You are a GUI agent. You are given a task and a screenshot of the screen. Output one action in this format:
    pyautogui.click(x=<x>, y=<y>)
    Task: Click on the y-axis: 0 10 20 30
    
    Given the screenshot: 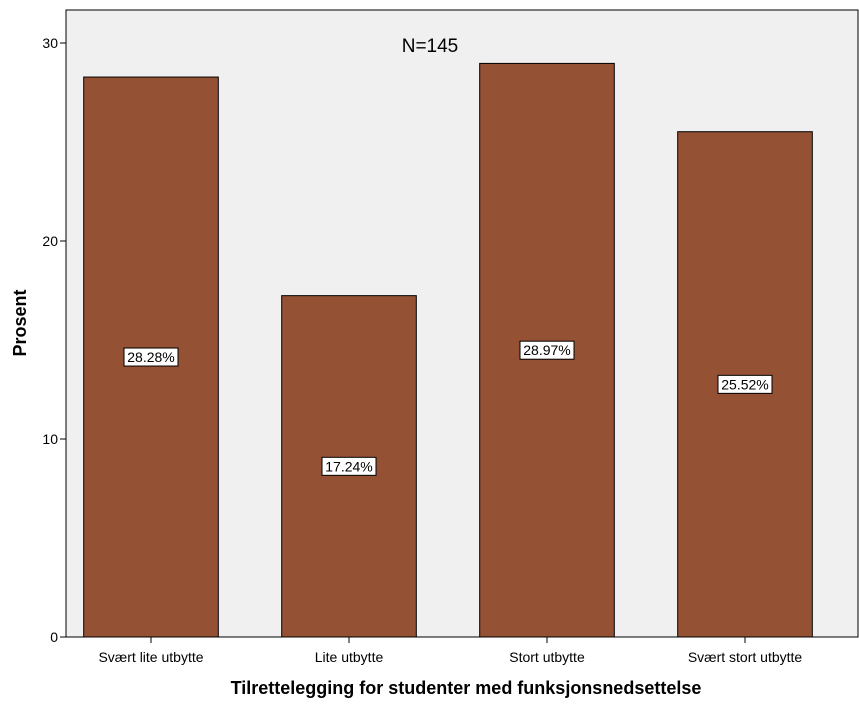 What is the action you would take?
    pyautogui.click(x=54, y=340)
    